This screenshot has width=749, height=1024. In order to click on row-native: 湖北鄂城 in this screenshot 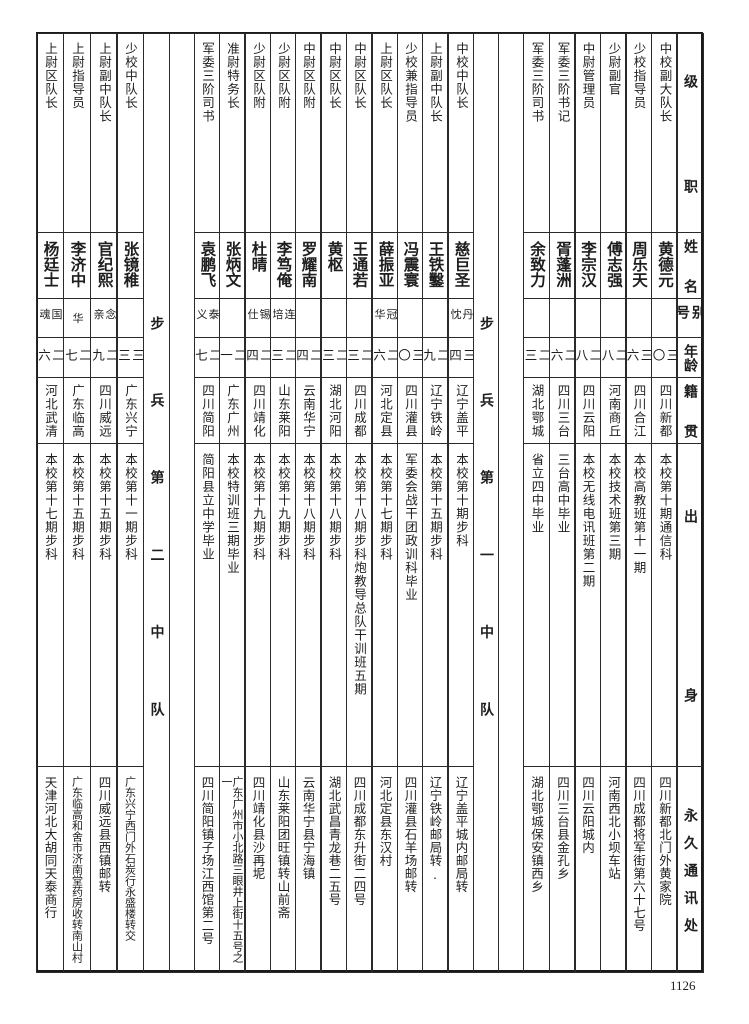, I will do `click(537, 411)`.